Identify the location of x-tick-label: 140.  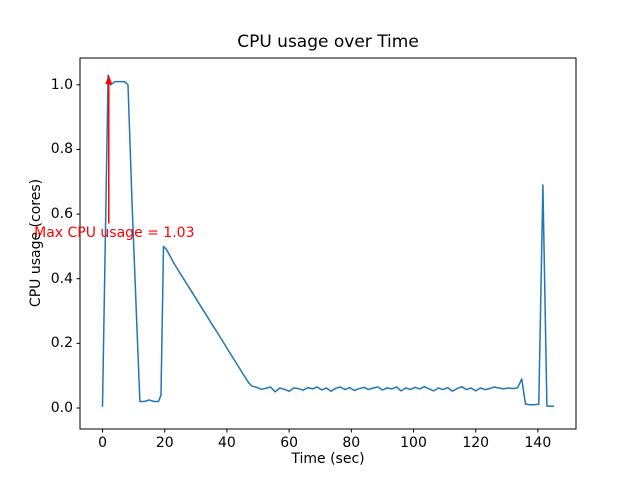
(538, 443).